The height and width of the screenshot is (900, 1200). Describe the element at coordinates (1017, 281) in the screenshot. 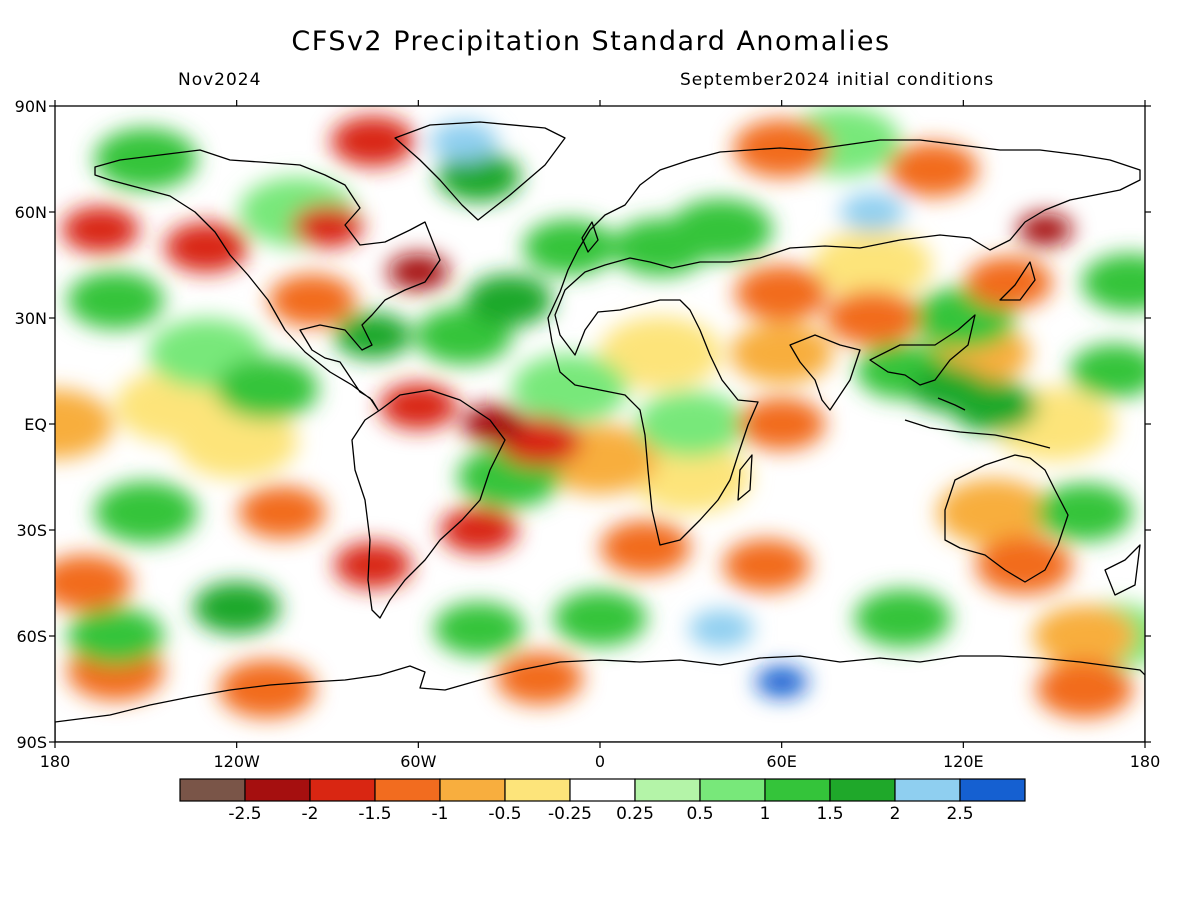

I see `coastline-japan` at that location.